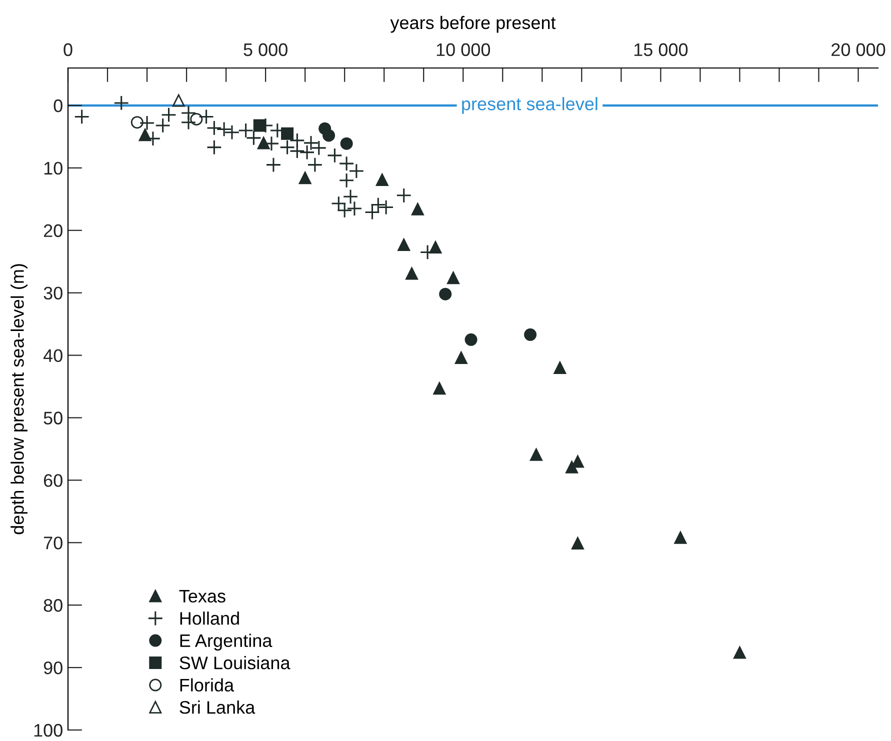 This screenshot has height=741, width=891. I want to click on y-tick-label: 30, so click(53, 293).